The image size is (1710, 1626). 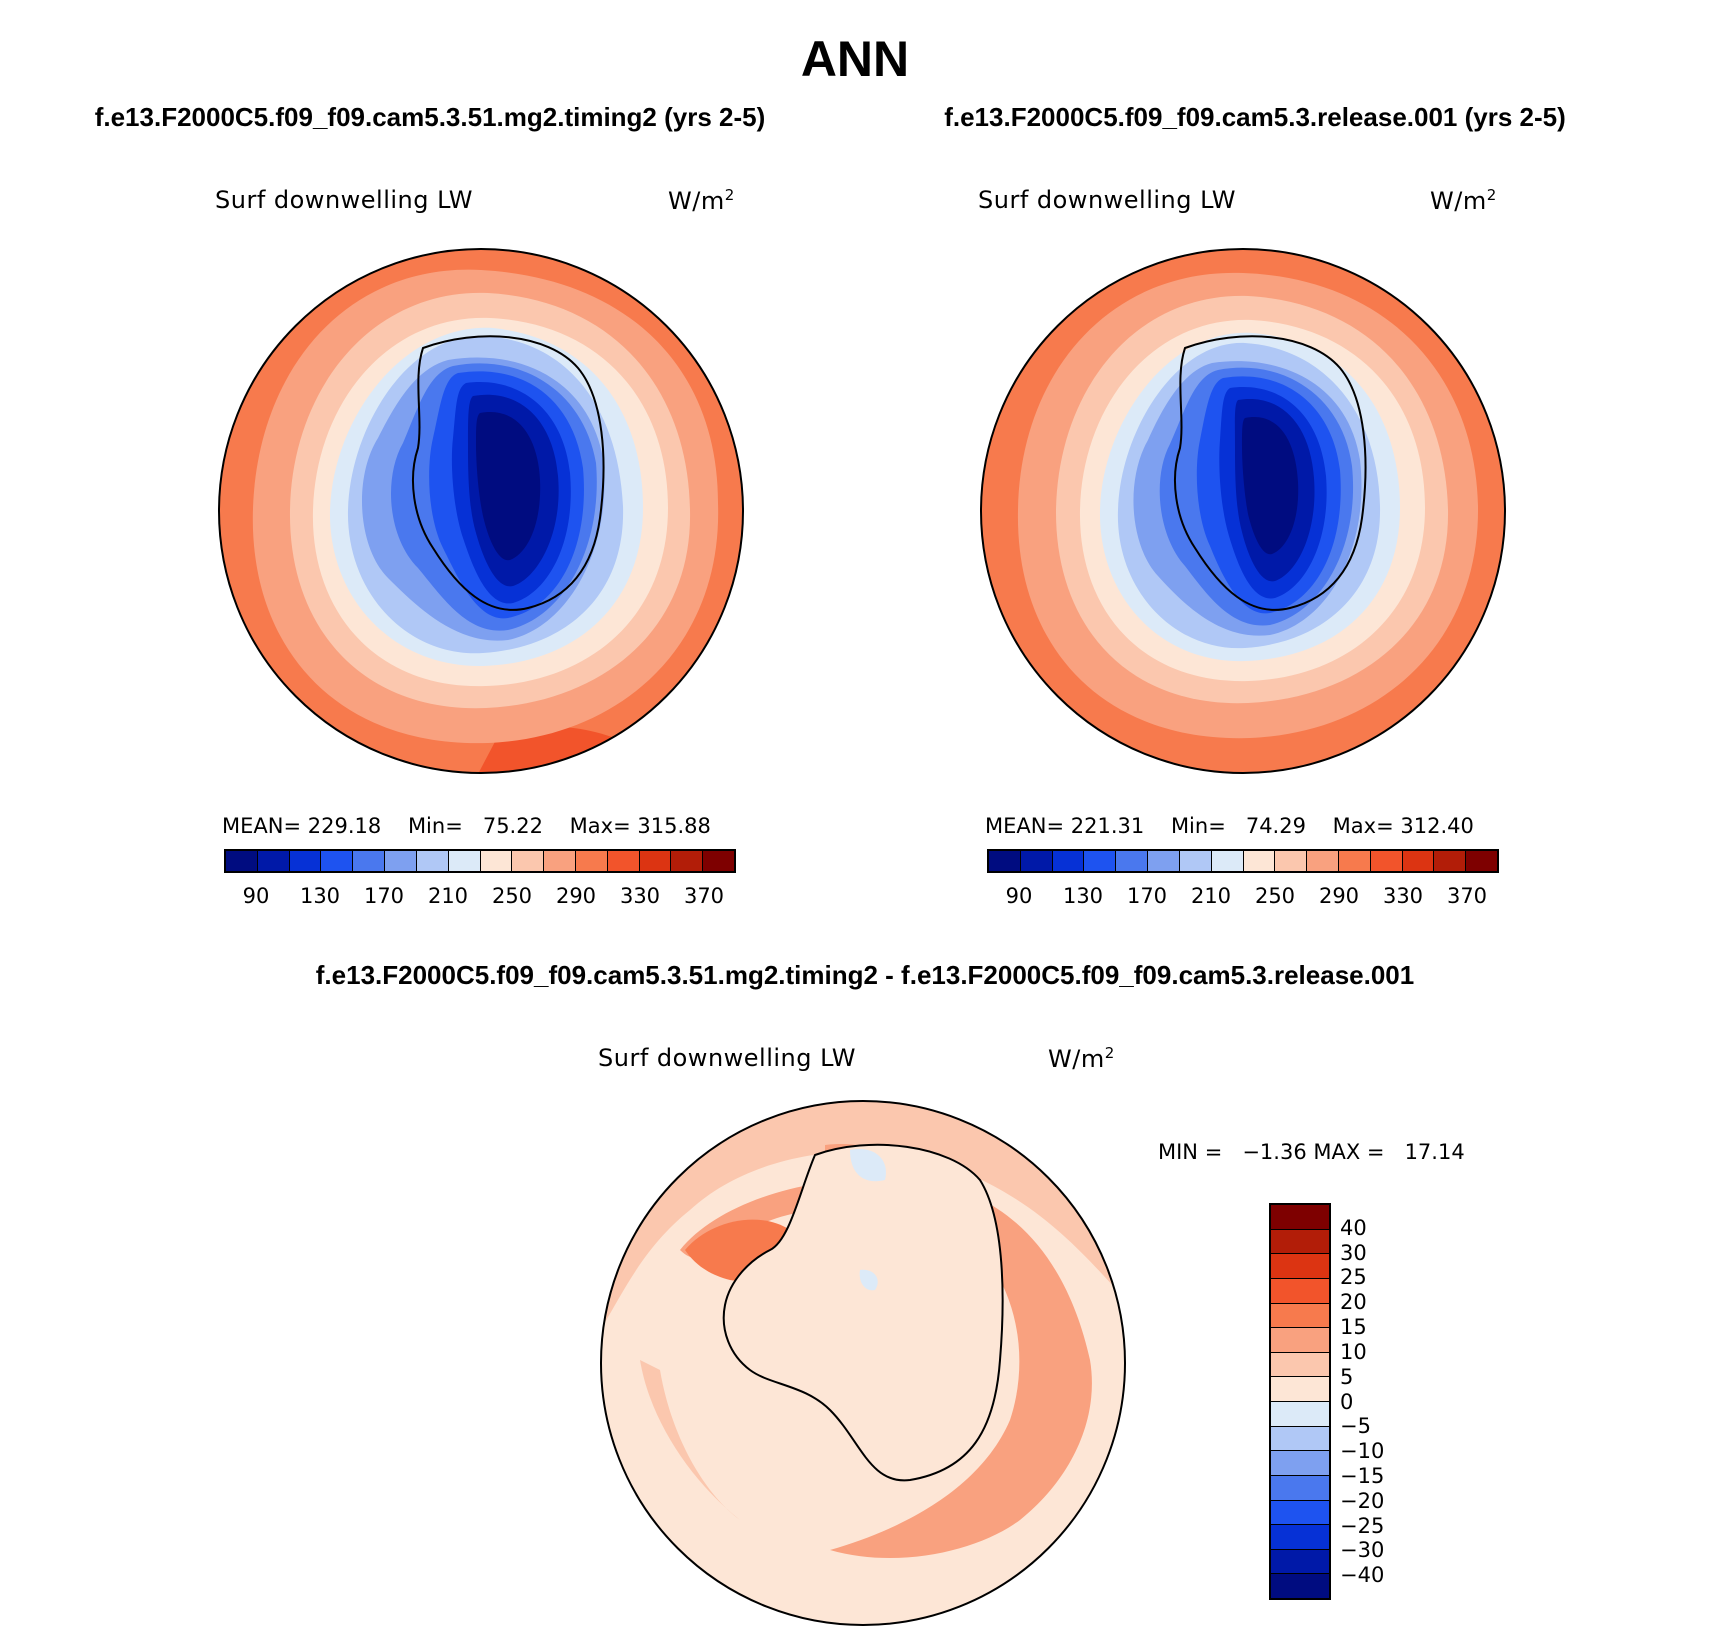 What do you see at coordinates (481, 511) in the screenshot?
I see `polar-map-left` at bounding box center [481, 511].